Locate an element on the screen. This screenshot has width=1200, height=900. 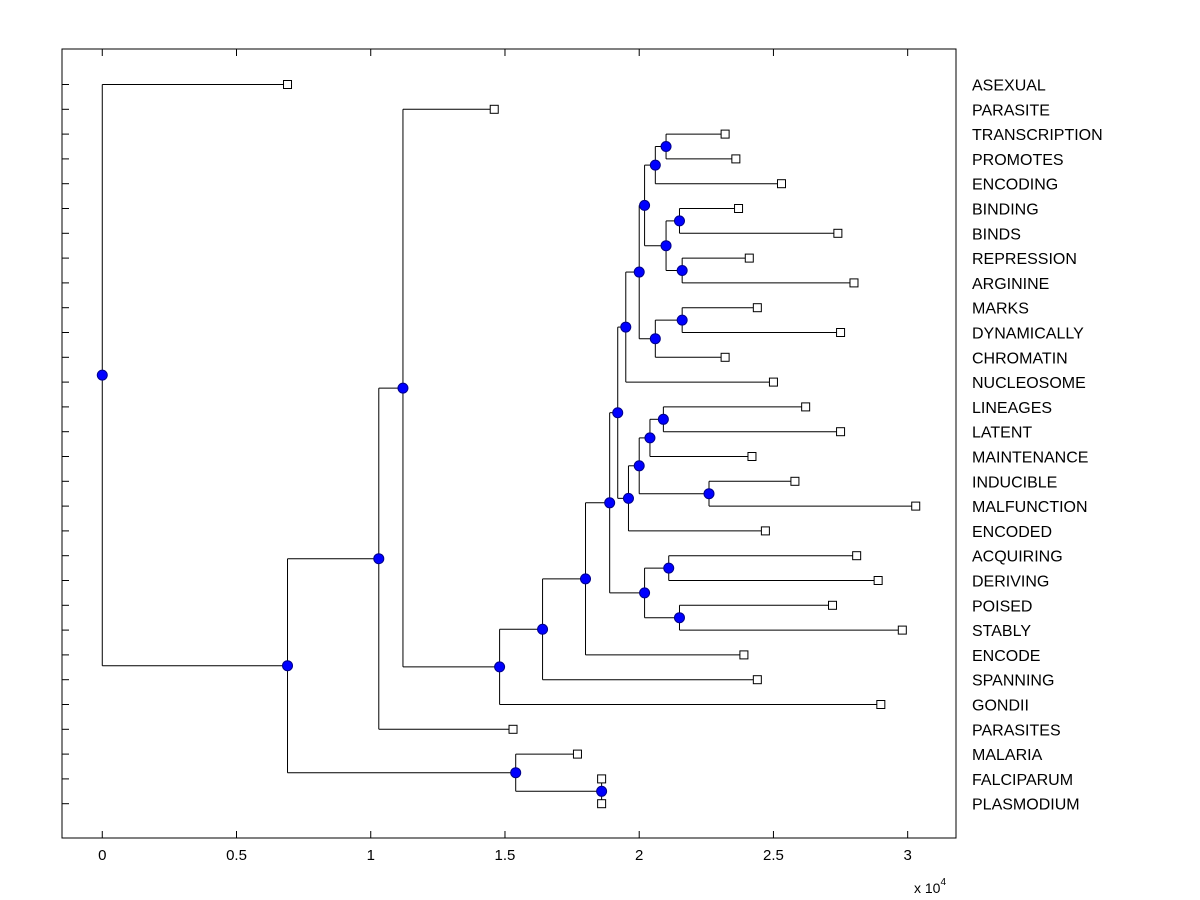
leaf-label: ENCODED is located at coordinates (1012, 532).